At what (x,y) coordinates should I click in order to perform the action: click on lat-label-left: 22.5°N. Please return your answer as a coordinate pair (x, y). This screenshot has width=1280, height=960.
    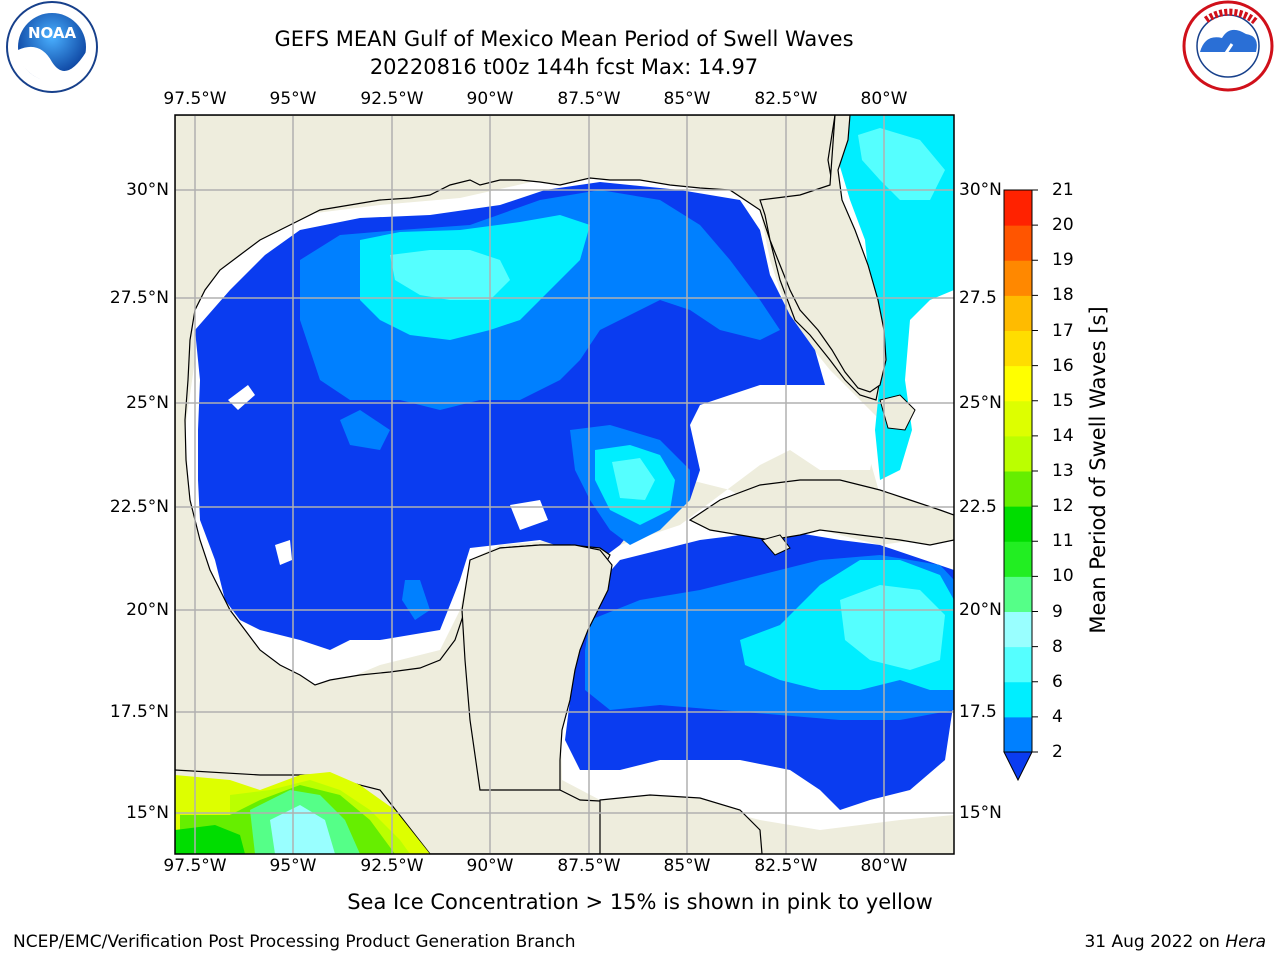
    Looking at the image, I should click on (139, 507).